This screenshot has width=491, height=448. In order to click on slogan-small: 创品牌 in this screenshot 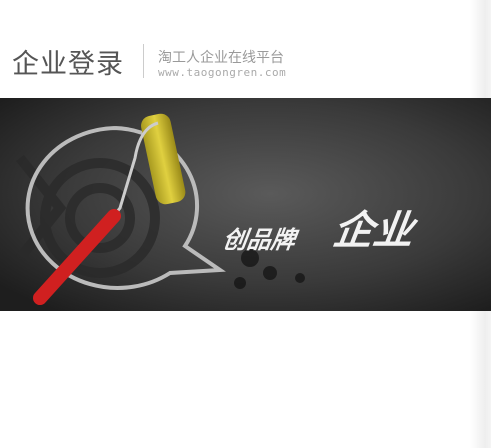, I will do `click(261, 240)`.